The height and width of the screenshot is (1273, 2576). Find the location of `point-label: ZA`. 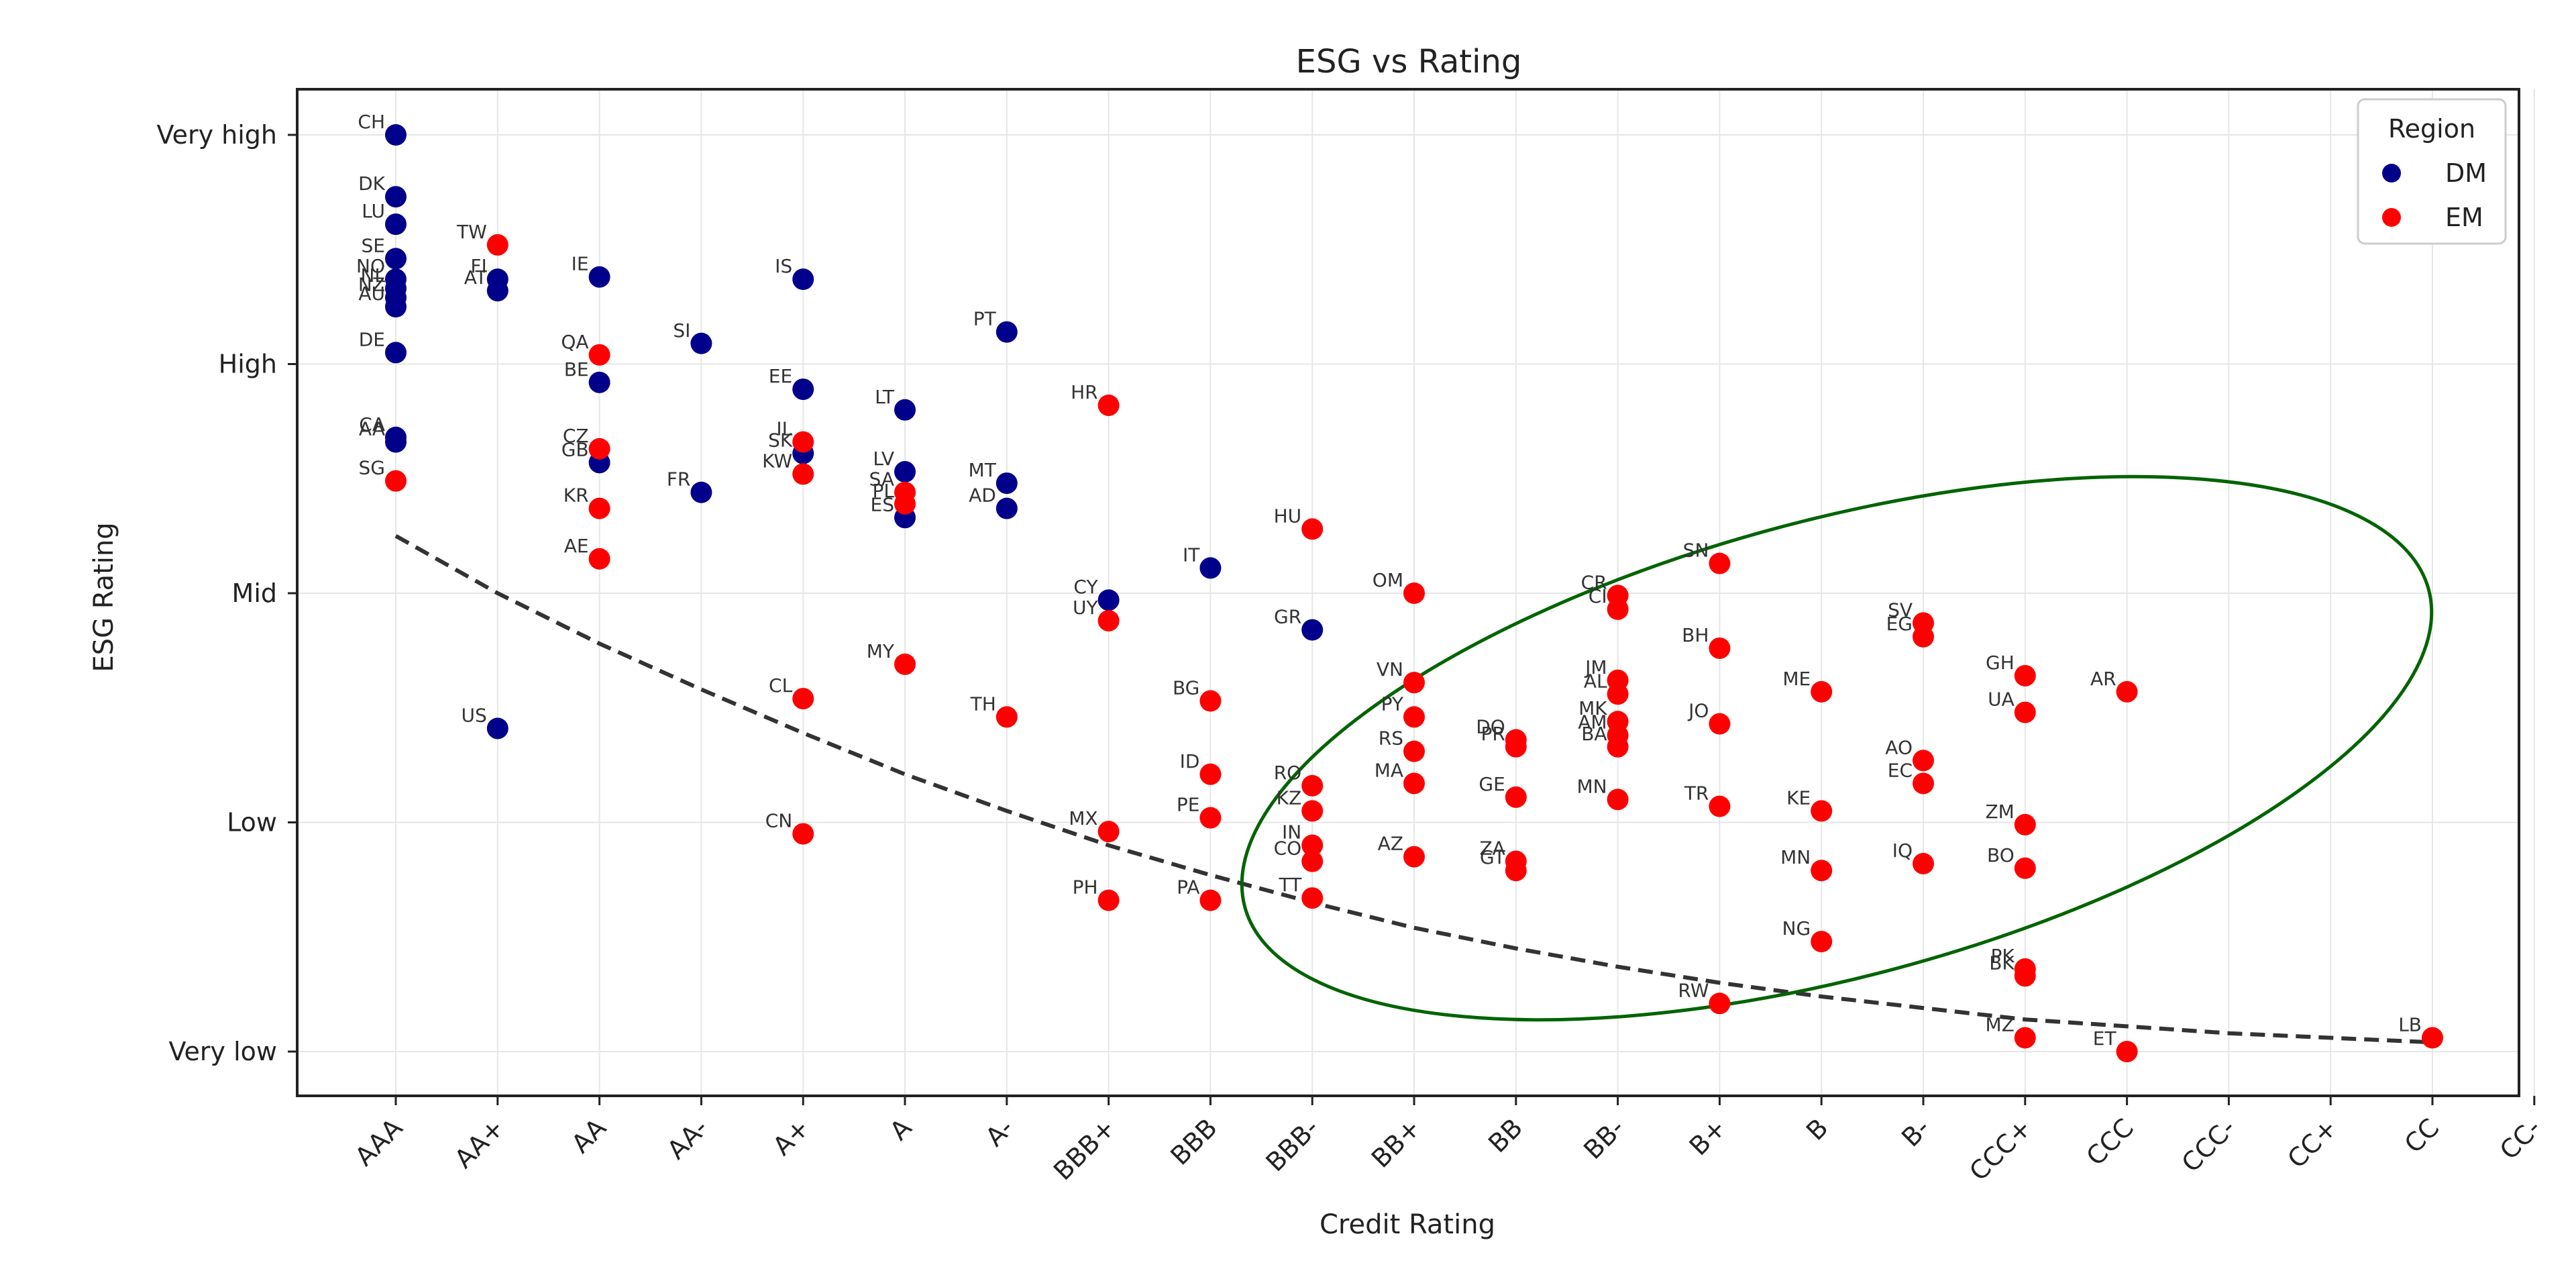

point-label: ZA is located at coordinates (1492, 848).